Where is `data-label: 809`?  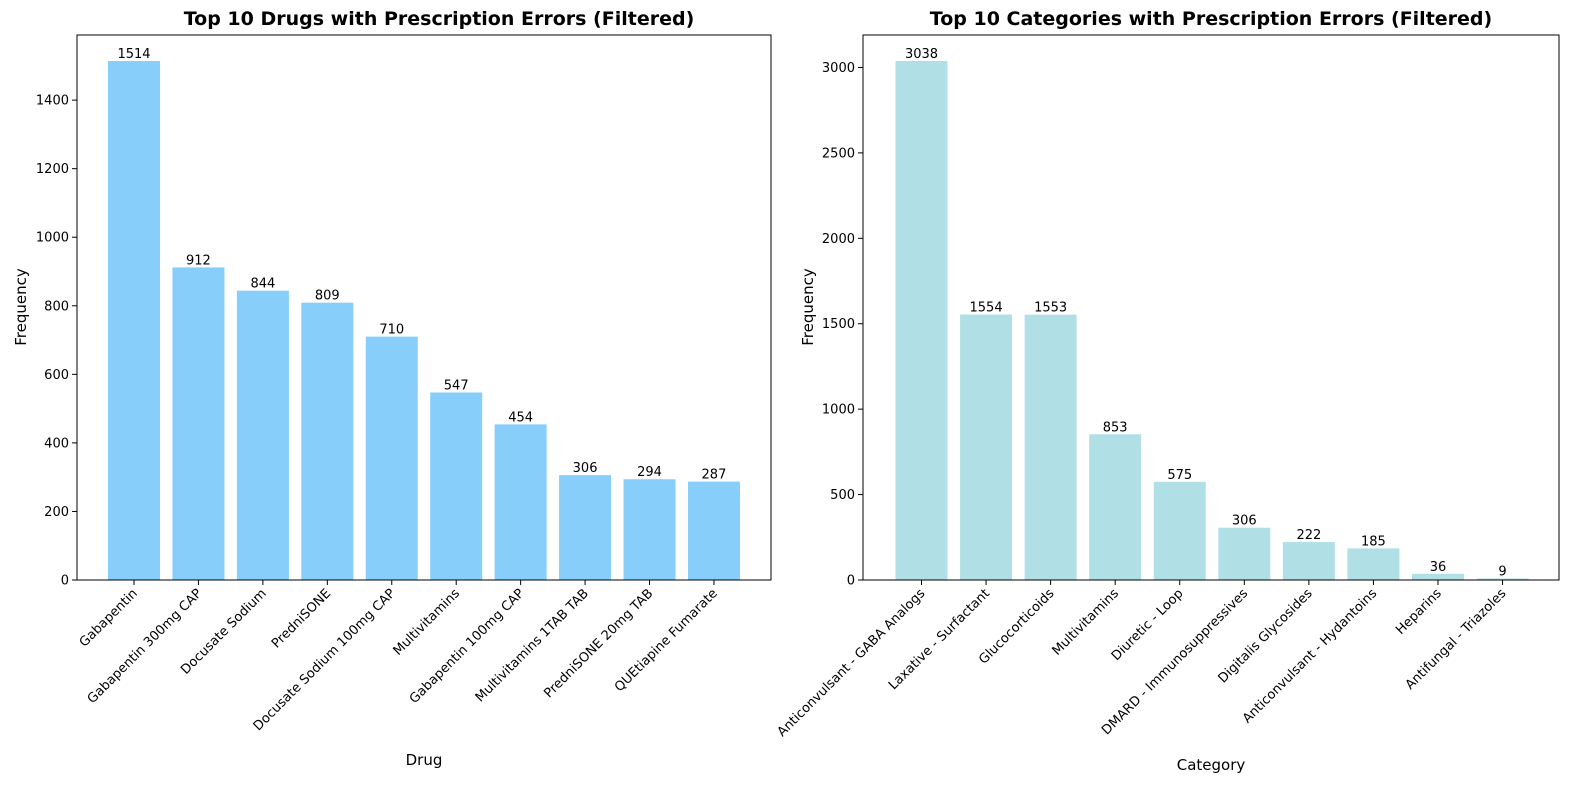
data-label: 809 is located at coordinates (327, 296).